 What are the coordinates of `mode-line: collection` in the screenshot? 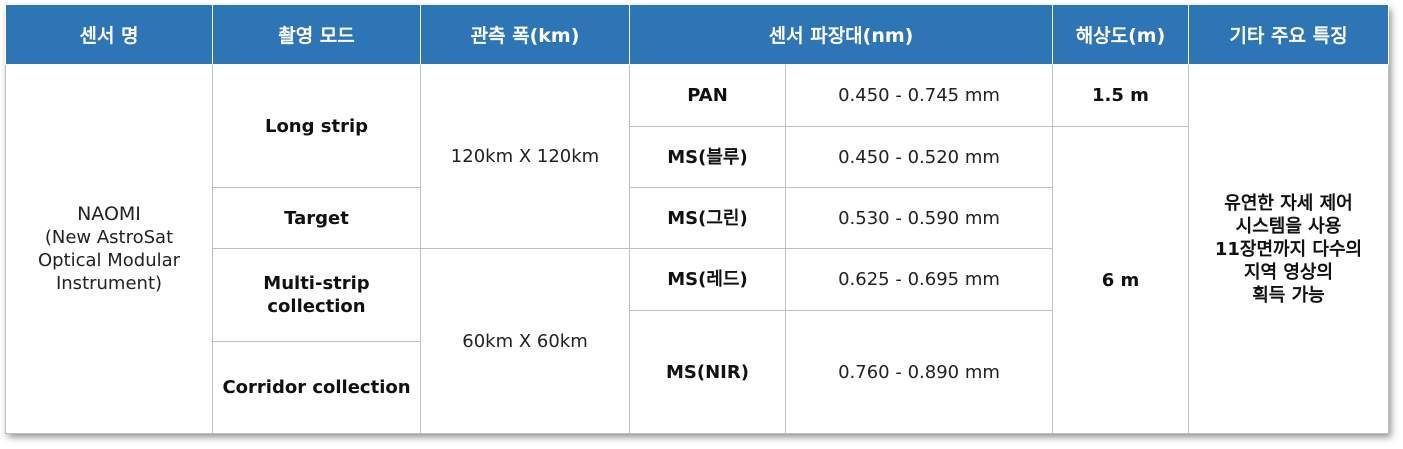 It's located at (316, 306).